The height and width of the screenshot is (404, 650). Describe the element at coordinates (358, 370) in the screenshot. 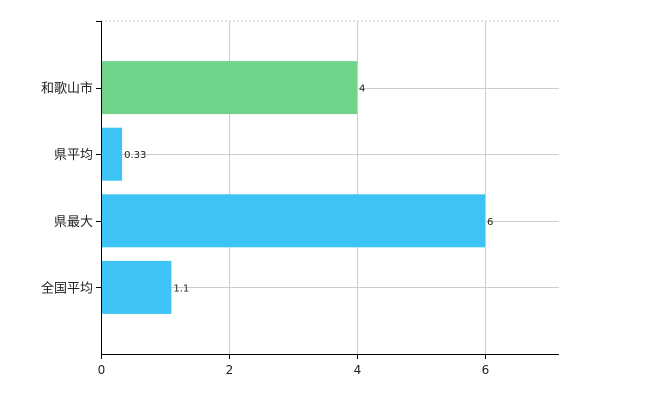

I see `x-tick-label-2: 4` at that location.